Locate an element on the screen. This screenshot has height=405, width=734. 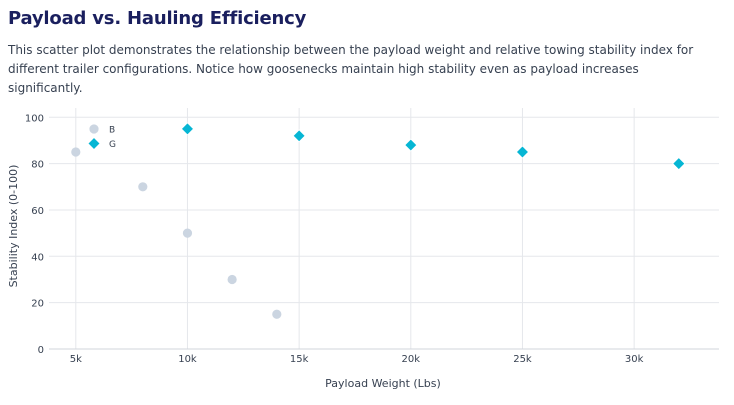
y-tick-label: 80 is located at coordinates (37, 165).